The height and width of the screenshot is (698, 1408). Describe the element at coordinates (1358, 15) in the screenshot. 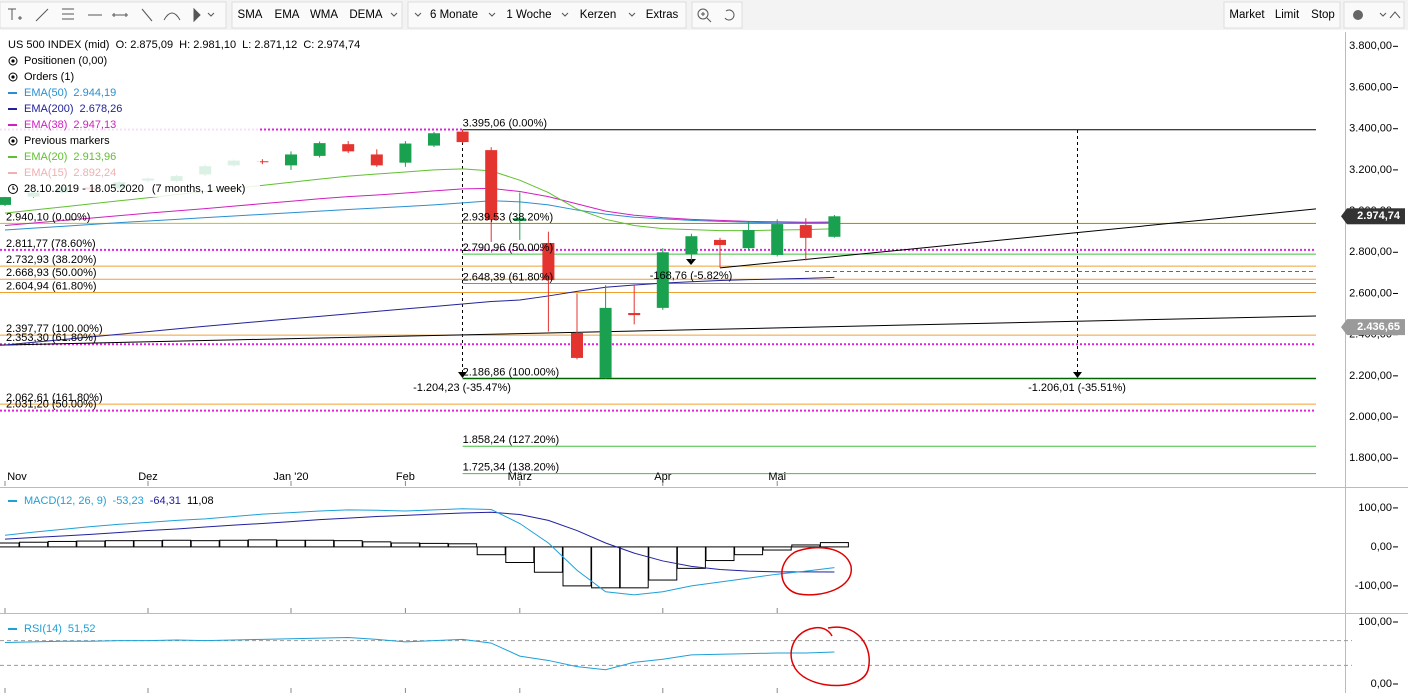

I see `settings-icon` at that location.